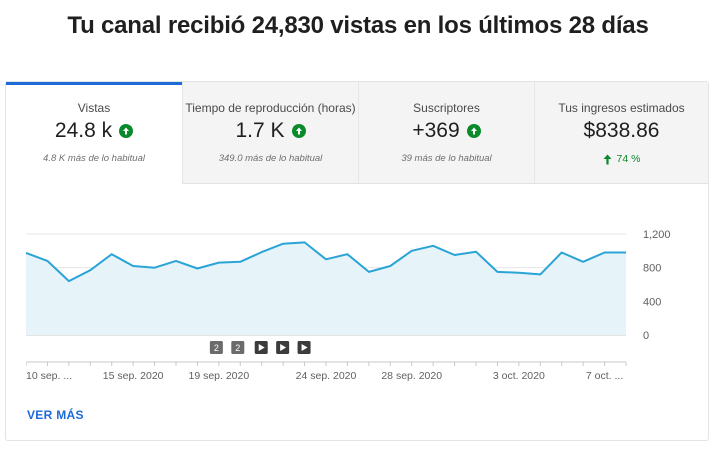 The height and width of the screenshot is (456, 716). I want to click on arrow-up-icon, so click(607, 159).